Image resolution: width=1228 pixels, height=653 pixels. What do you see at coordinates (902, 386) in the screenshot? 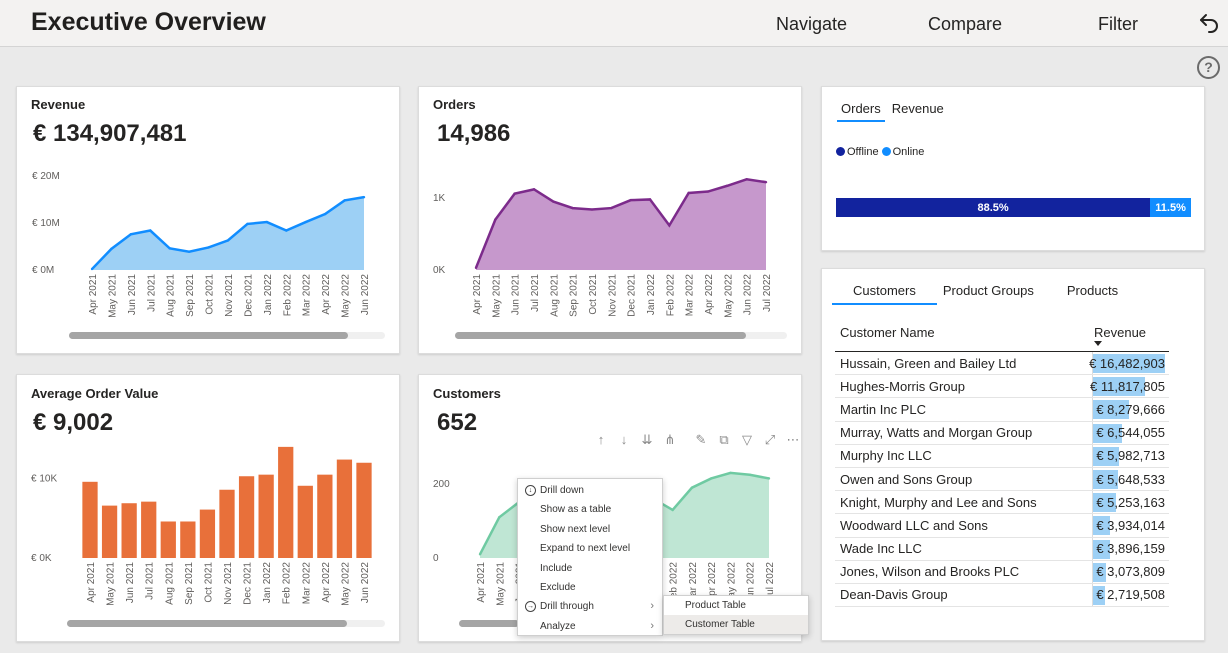
I see `customer-name-cell: Hughes-Morris Group` at bounding box center [902, 386].